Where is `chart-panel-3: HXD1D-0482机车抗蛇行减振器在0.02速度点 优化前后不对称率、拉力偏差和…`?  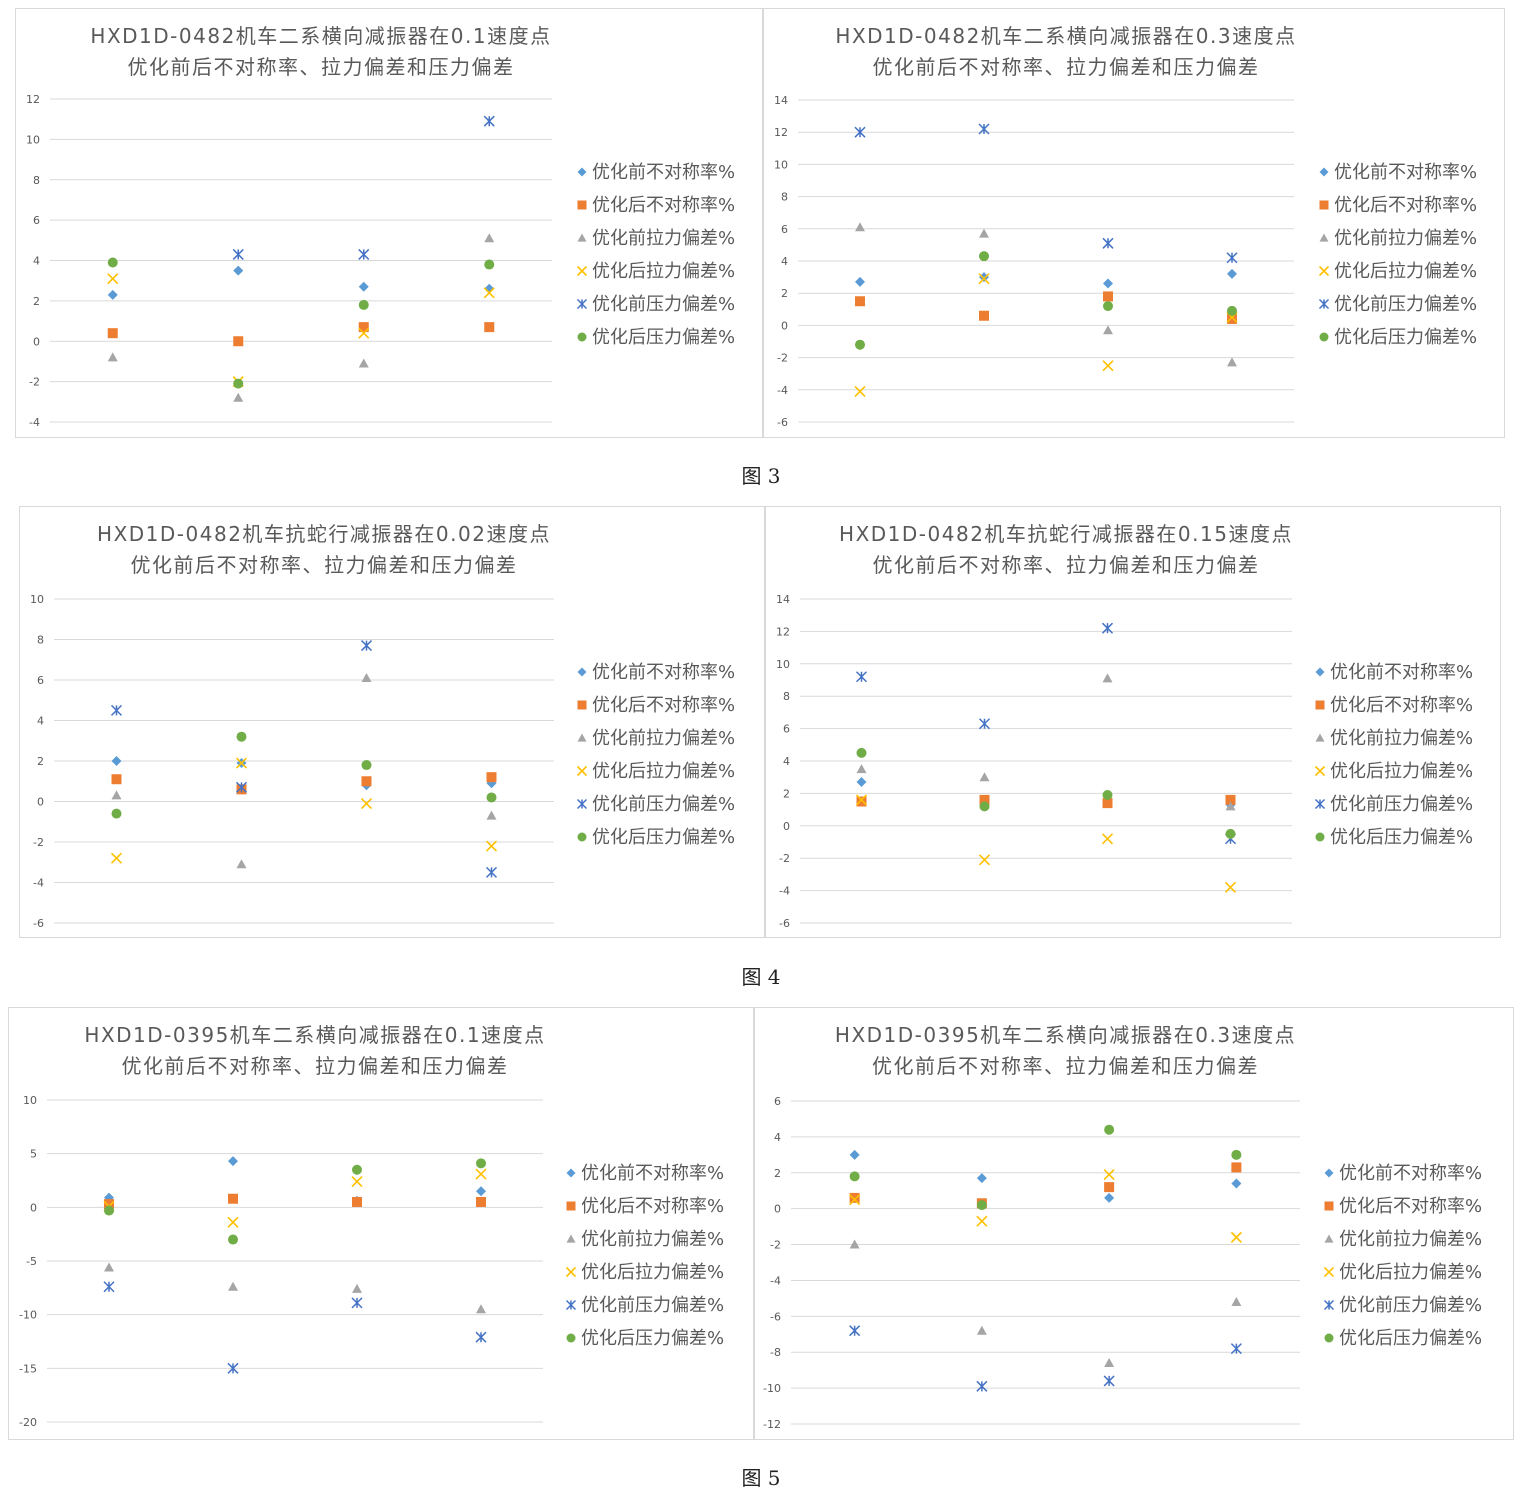 chart-panel-3: HXD1D-0482机车抗蛇行减振器在0.02速度点 优化前后不对称率、拉力偏差和… is located at coordinates (392, 722).